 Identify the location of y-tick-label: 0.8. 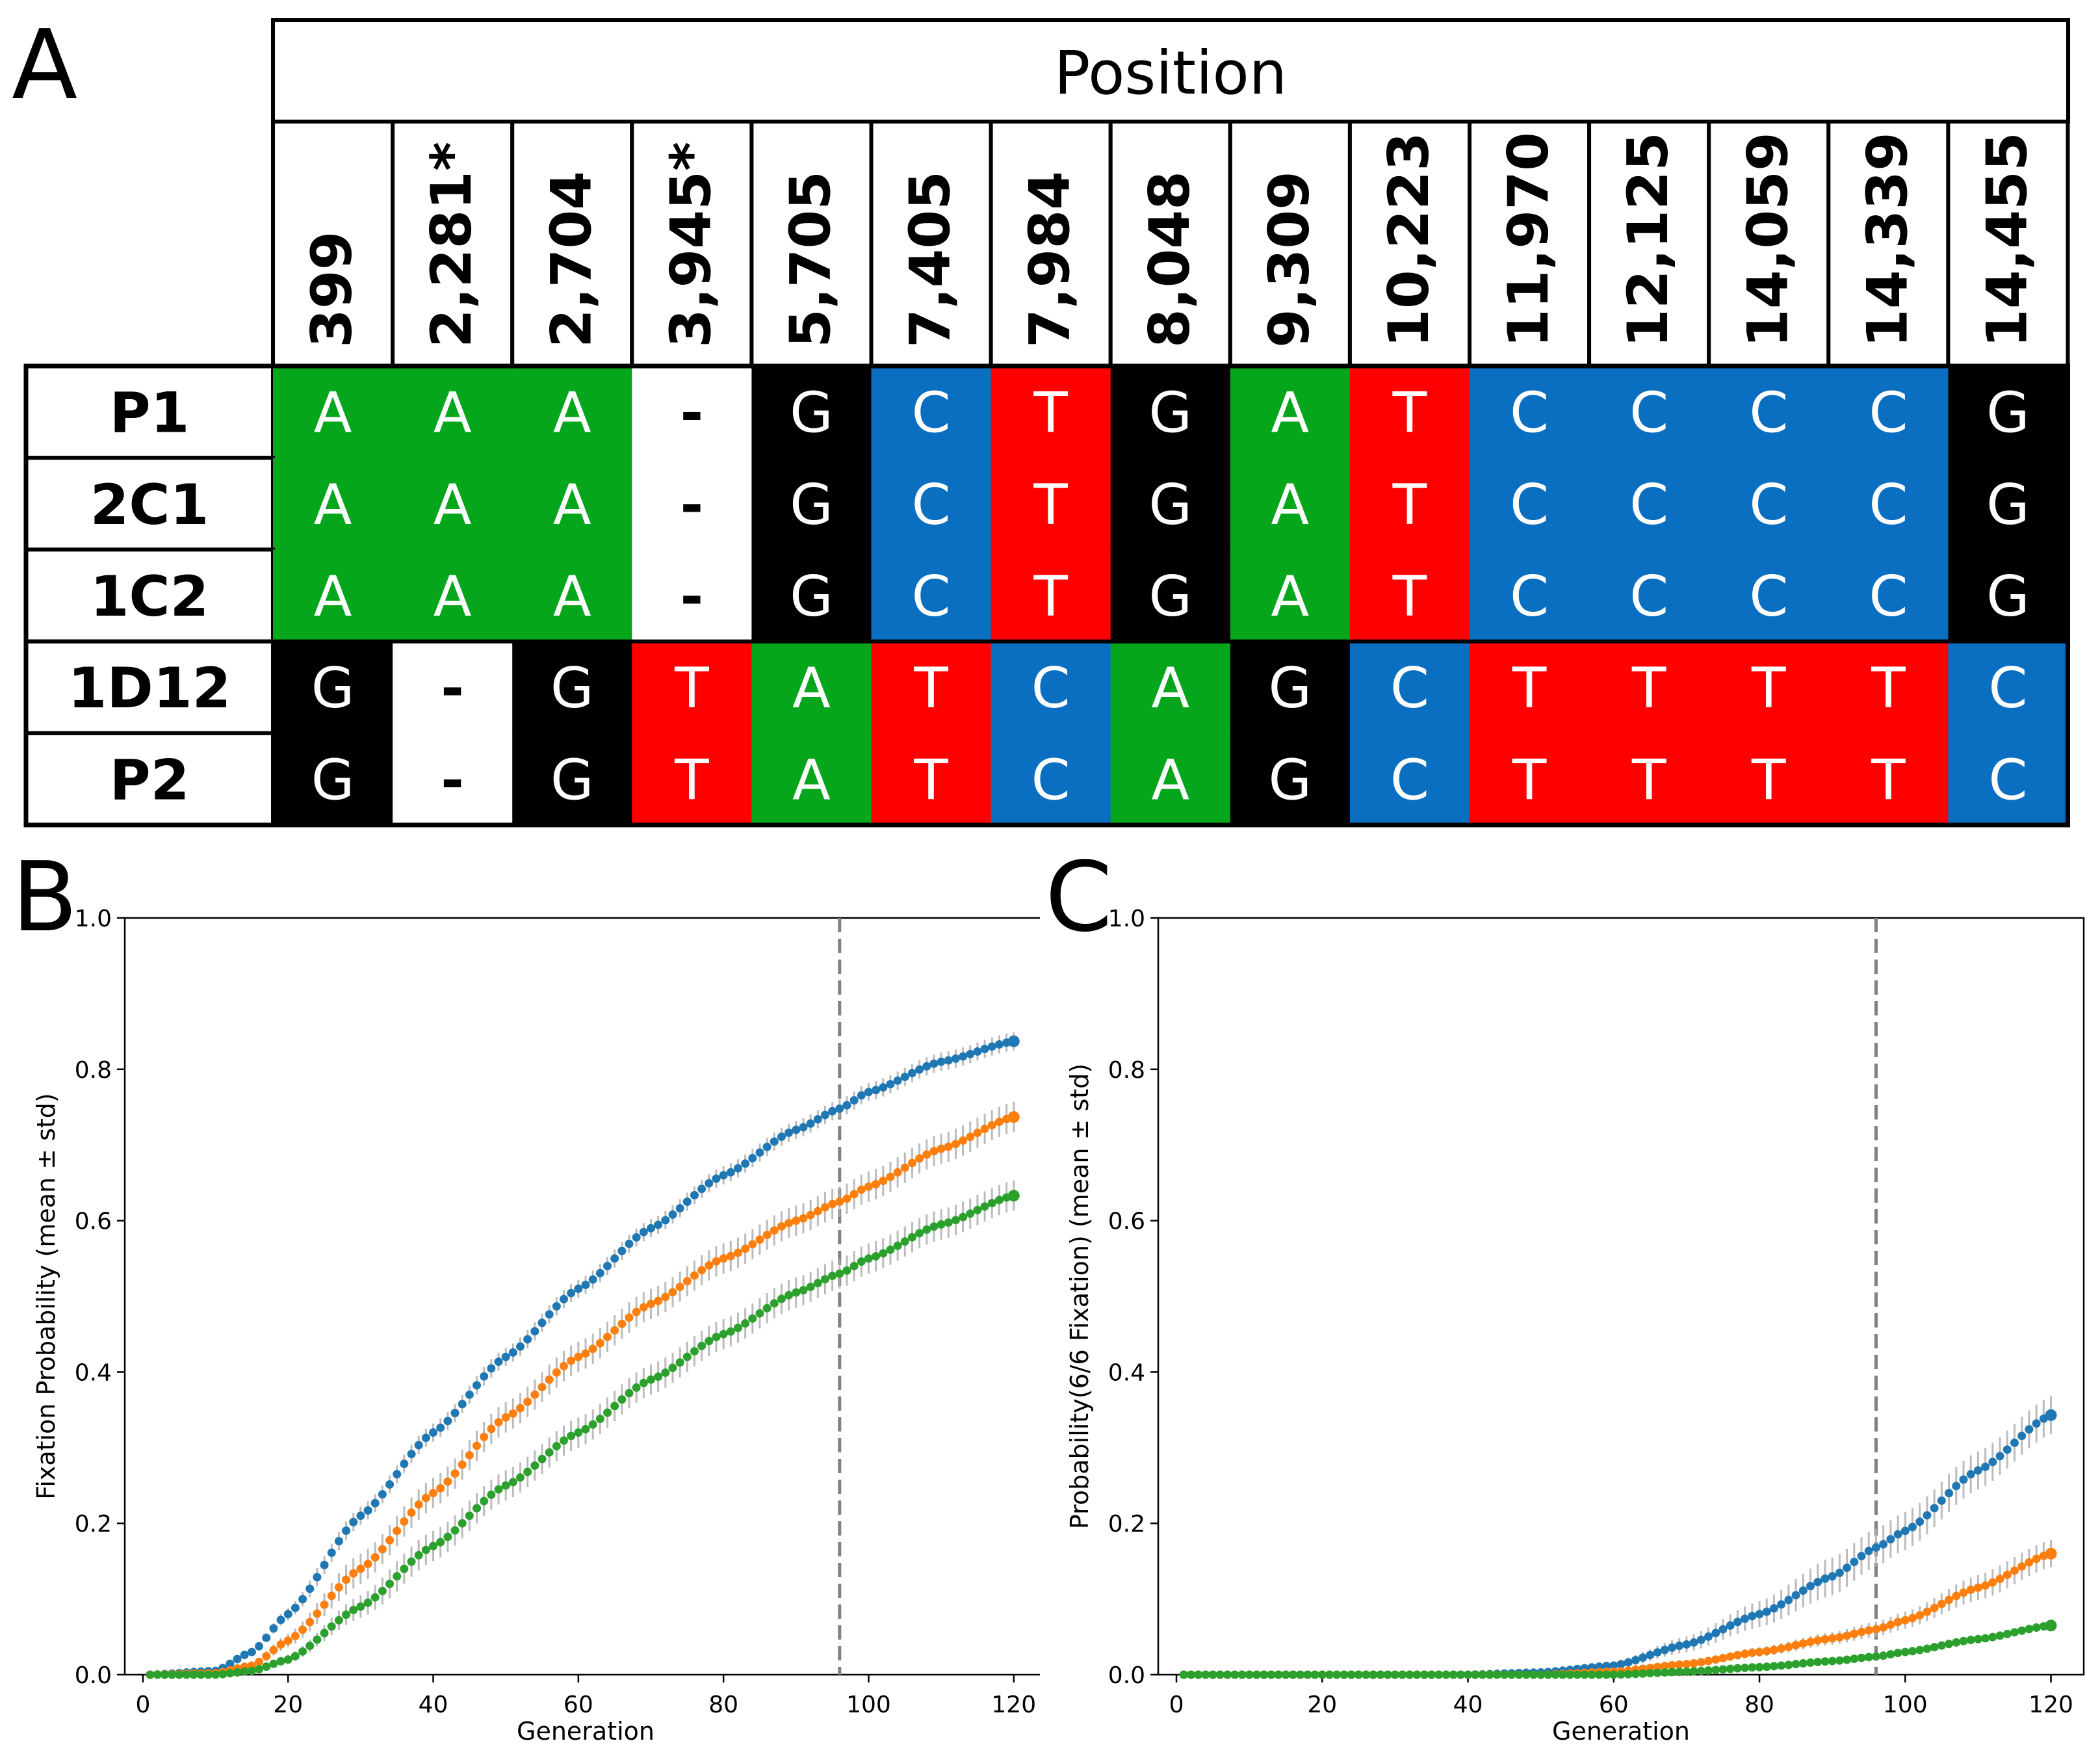
(93, 1070).